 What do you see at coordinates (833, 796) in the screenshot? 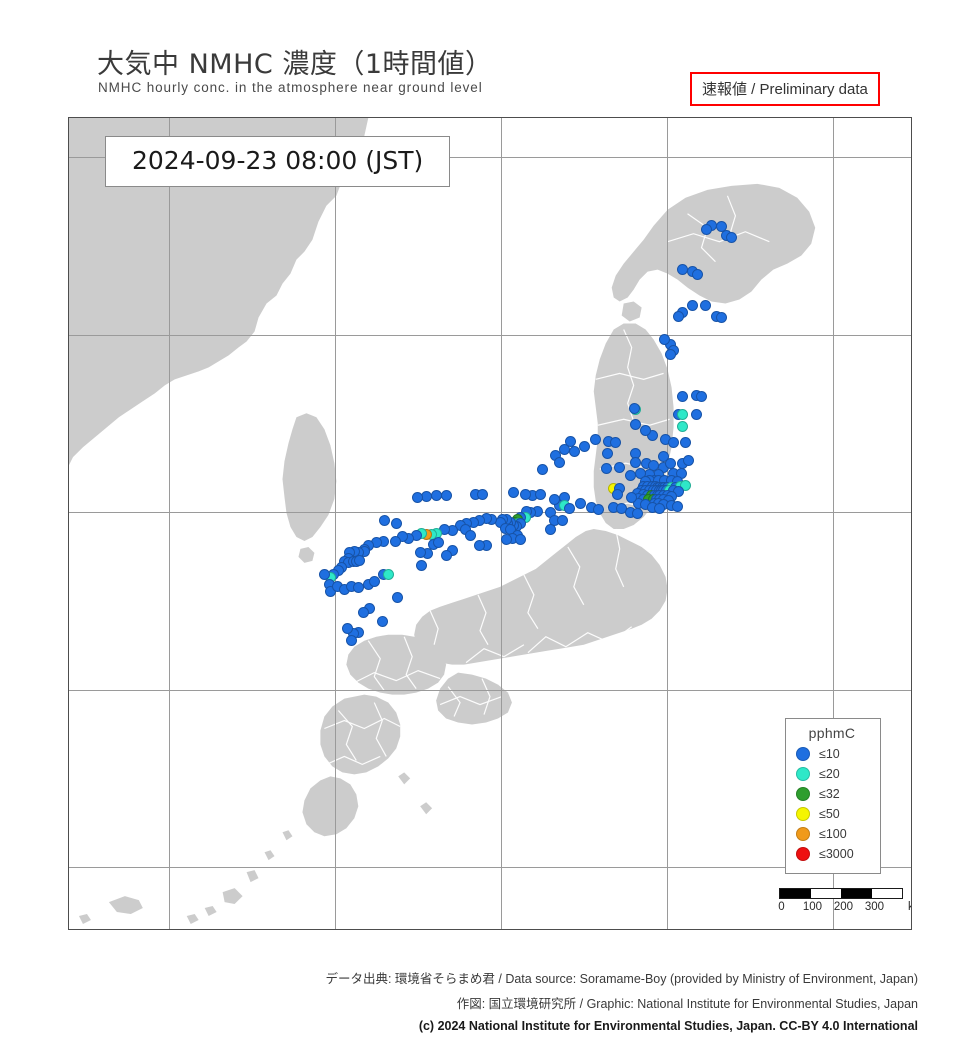
I see `legend-panel: pphmC ≤10 ≤20 ≤32 ≤50 ≤100 ≤3000` at bounding box center [833, 796].